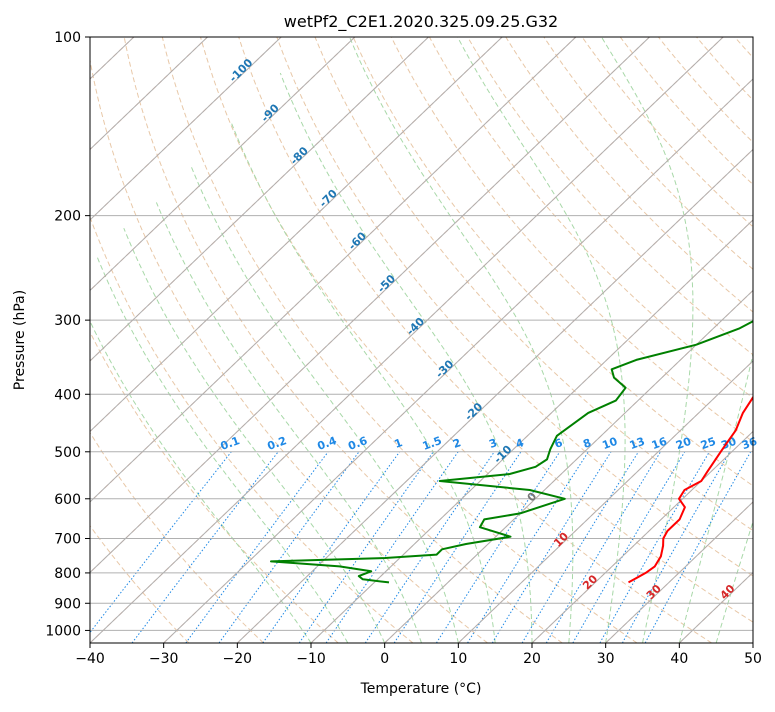 The height and width of the screenshot is (712, 775). Describe the element at coordinates (67, 38) in the screenshot. I see `y-tick-label: 100` at that location.